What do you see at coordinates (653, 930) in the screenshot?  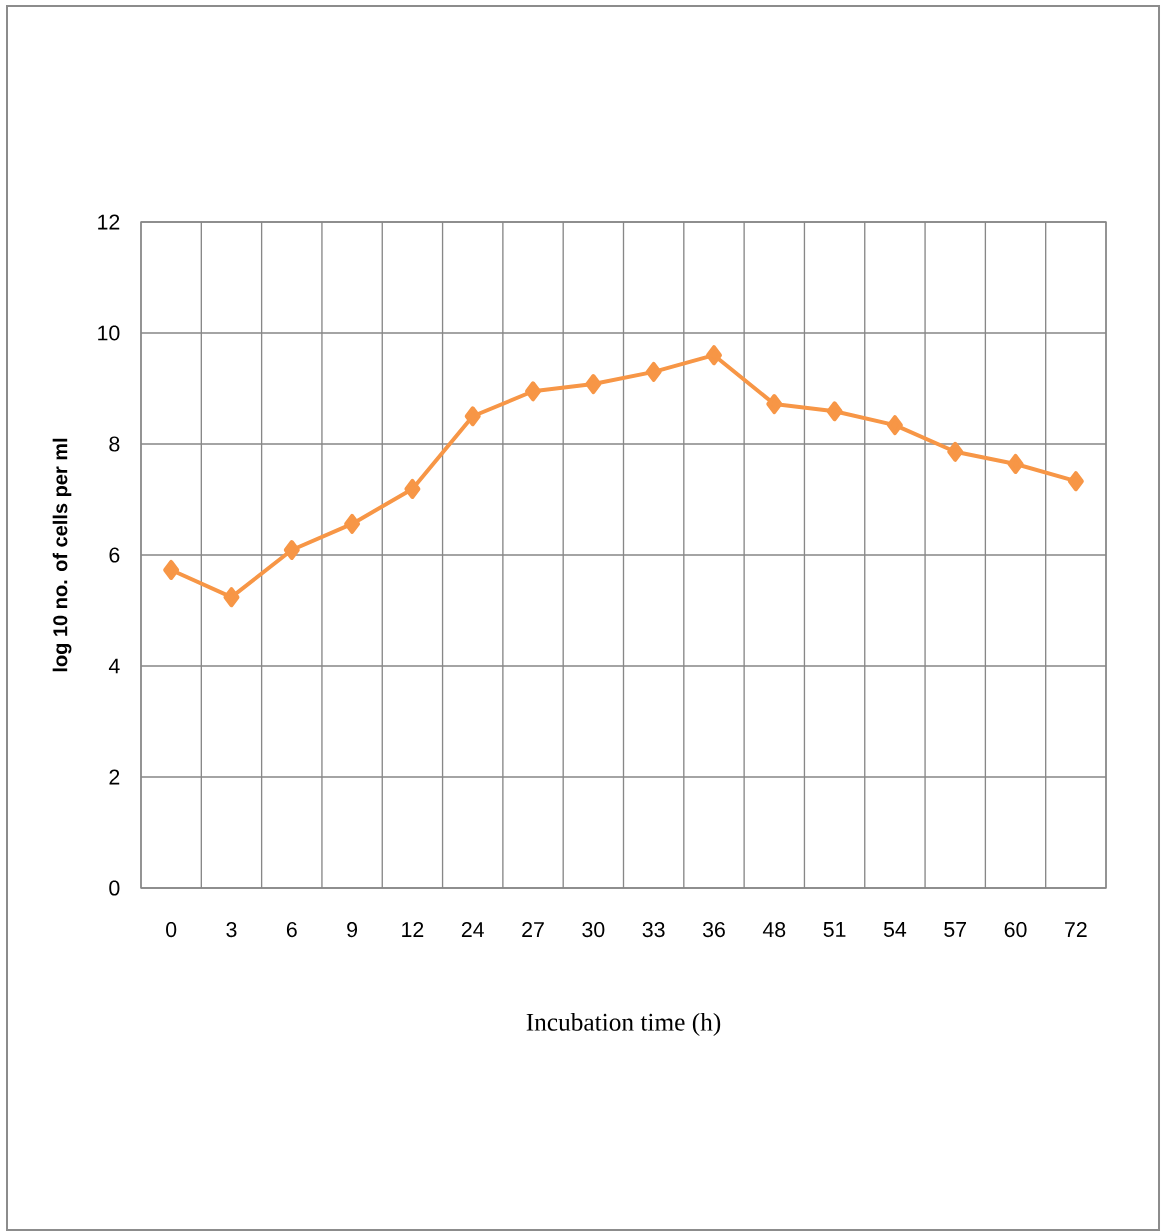 I see `x-tick-label: 33` at bounding box center [653, 930].